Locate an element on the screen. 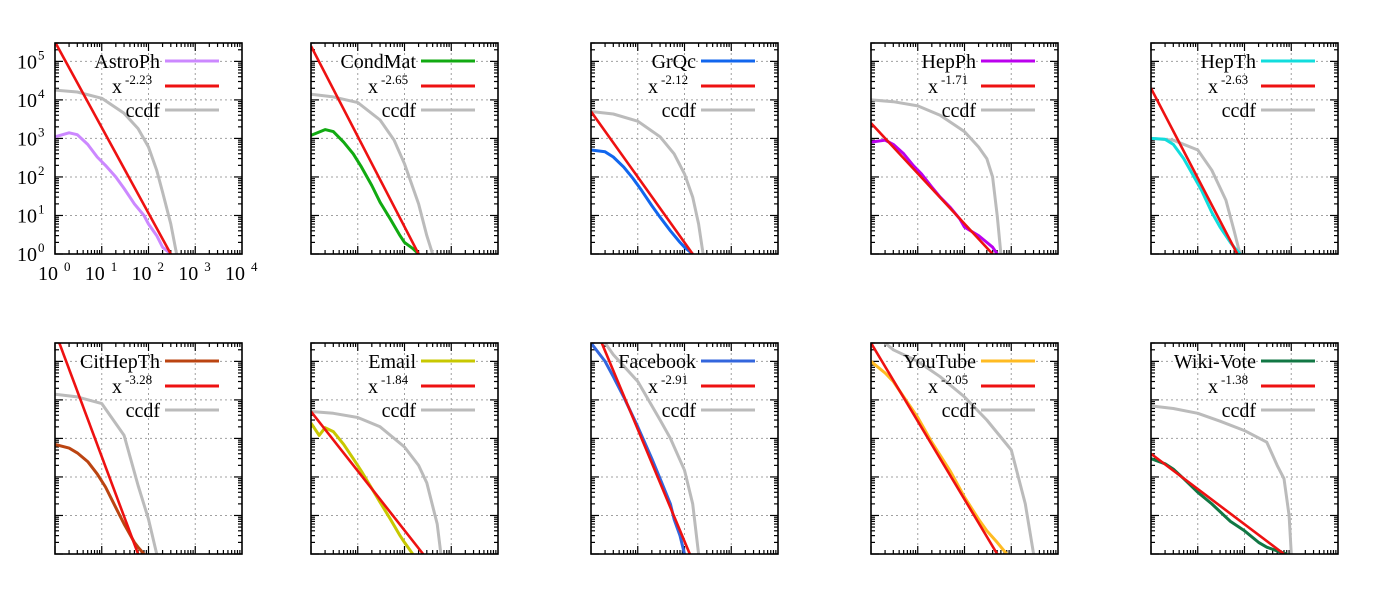 The width and height of the screenshot is (1400, 600). y-tick-exponent: 2 is located at coordinates (41, 170).